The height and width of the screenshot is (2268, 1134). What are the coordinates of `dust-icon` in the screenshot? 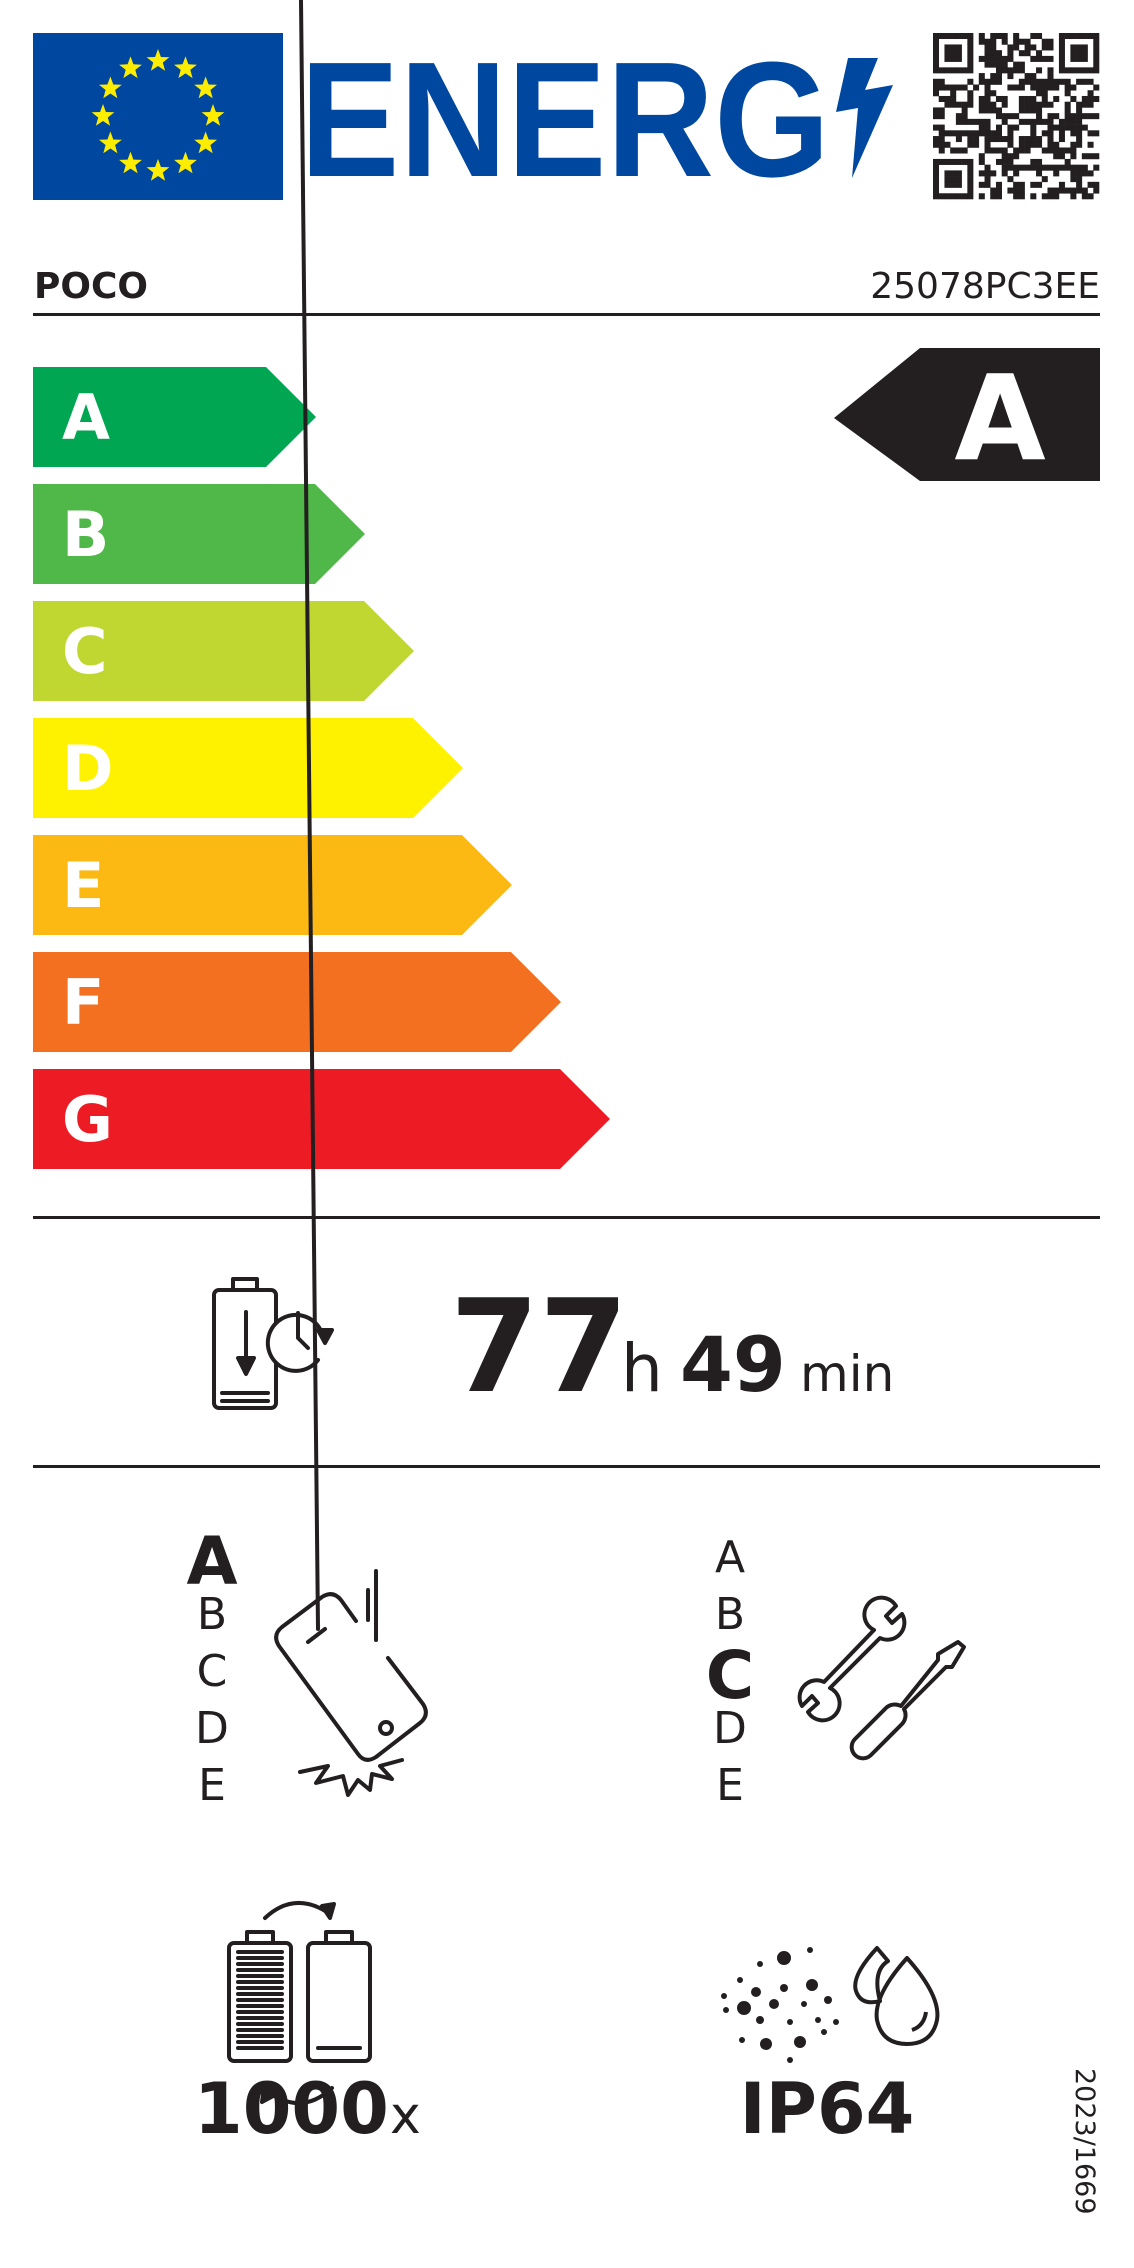 It's located at (780, 2005).